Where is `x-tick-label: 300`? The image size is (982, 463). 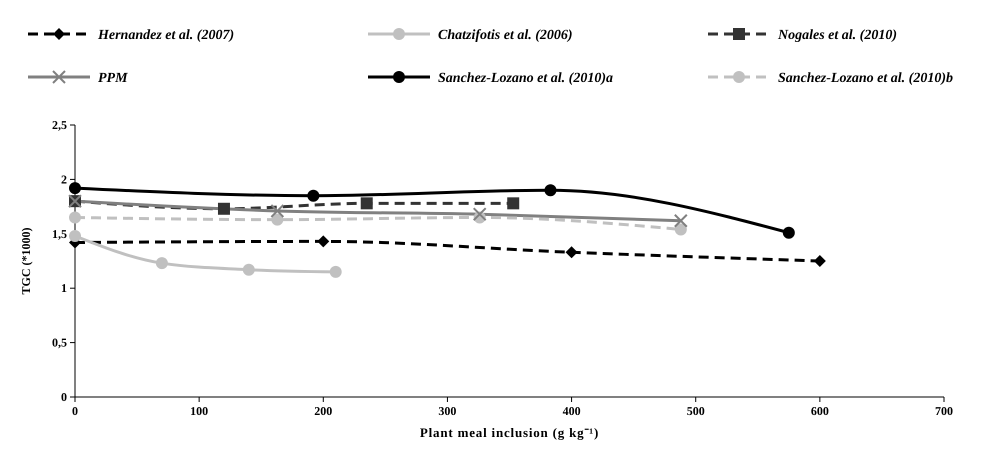
x-tick-label: 300 is located at coordinates (447, 411).